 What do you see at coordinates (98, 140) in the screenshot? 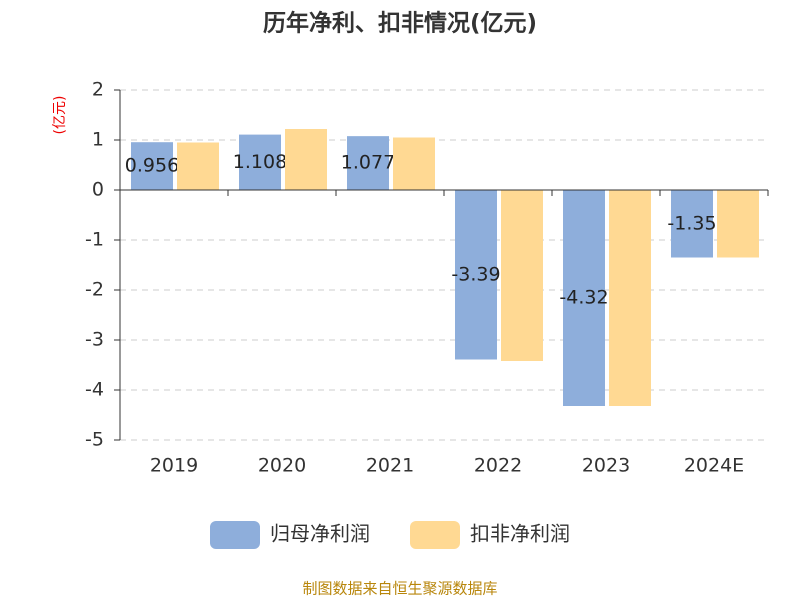
I see `y-tick-label: 1` at bounding box center [98, 140].